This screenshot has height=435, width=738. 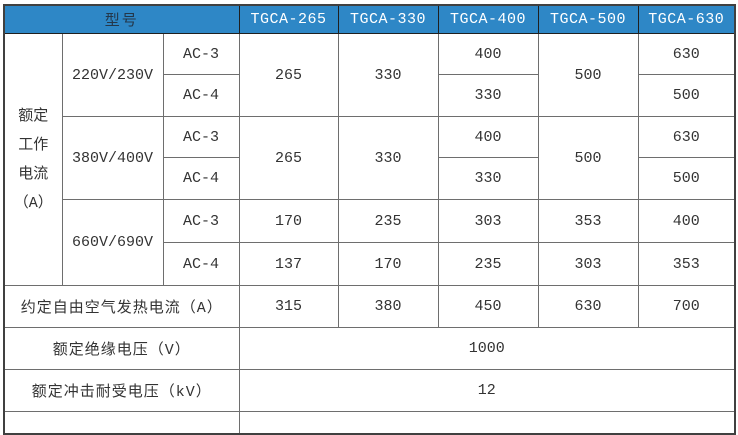 I want to click on insulation-voltage-label: 额定绝缘电压（V）, so click(x=121, y=348).